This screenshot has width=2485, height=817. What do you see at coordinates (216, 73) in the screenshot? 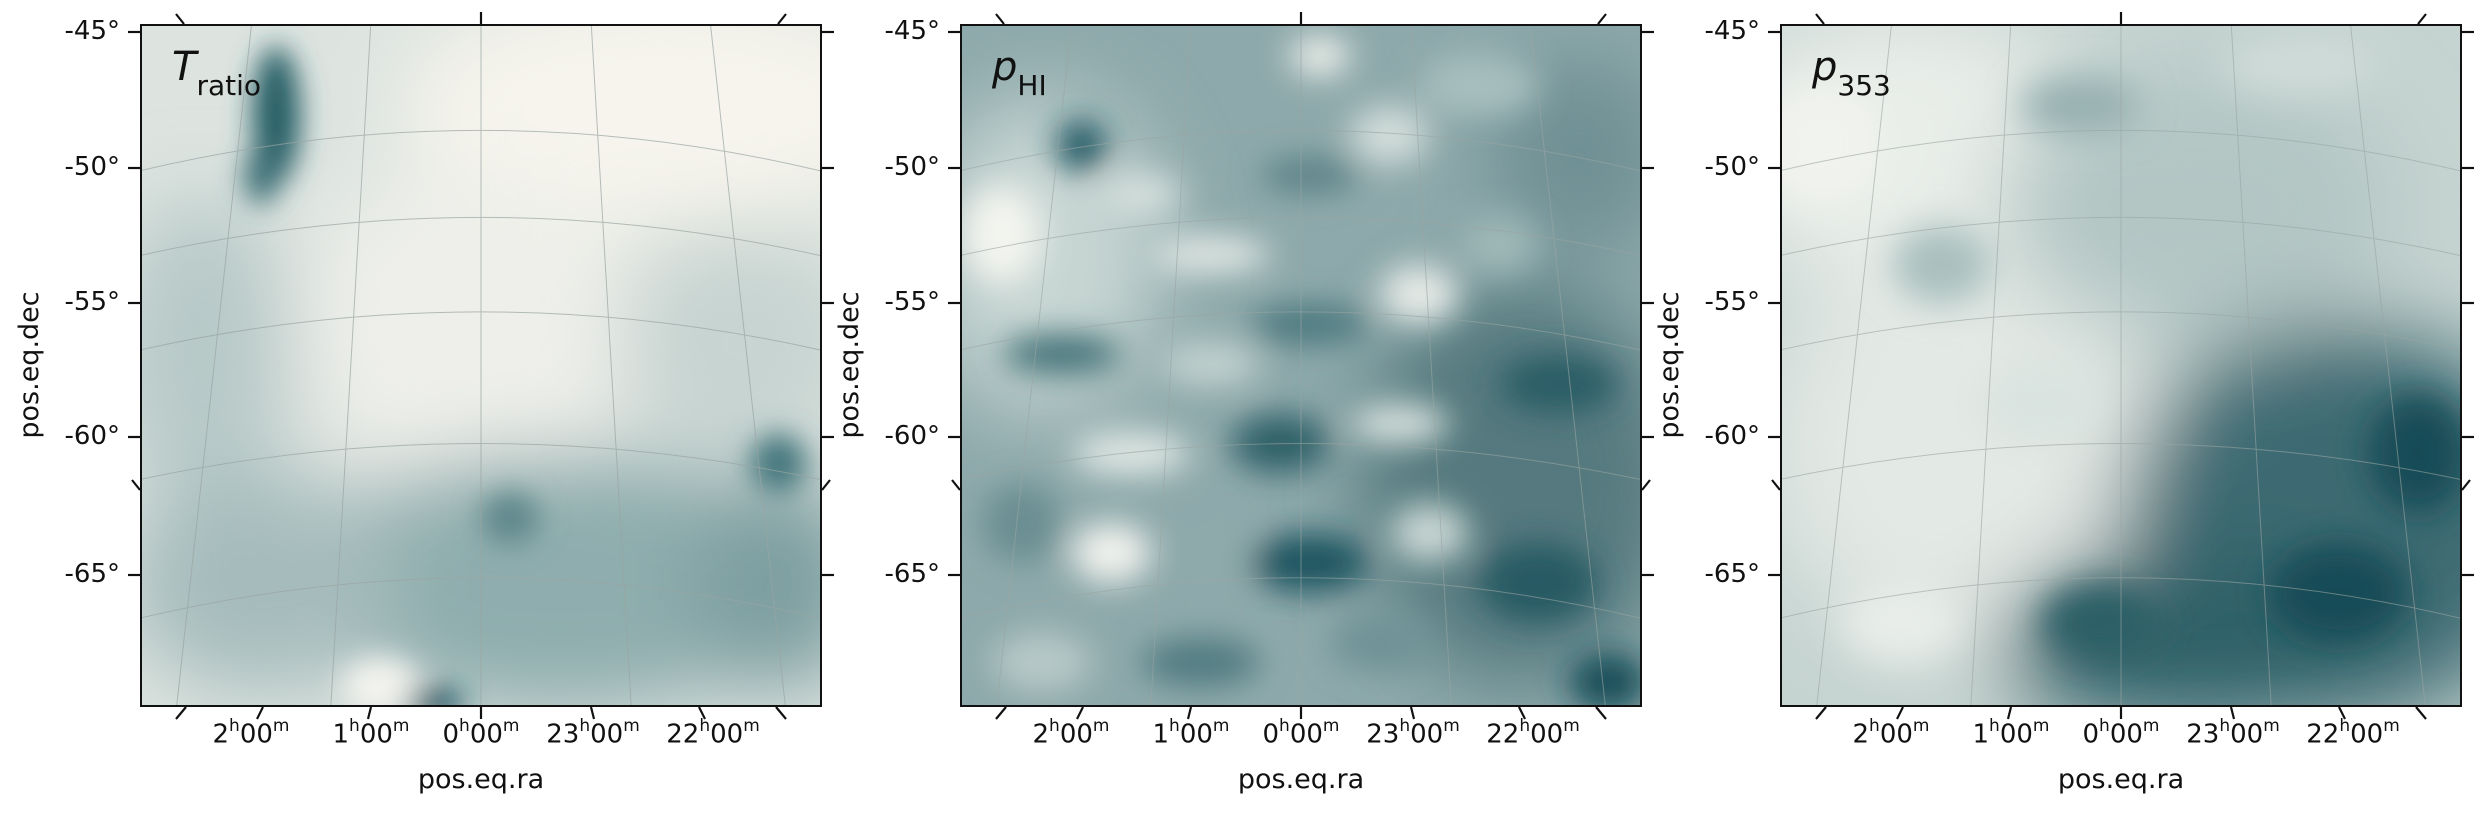
I see `panel-label: Tratio` at bounding box center [216, 73].